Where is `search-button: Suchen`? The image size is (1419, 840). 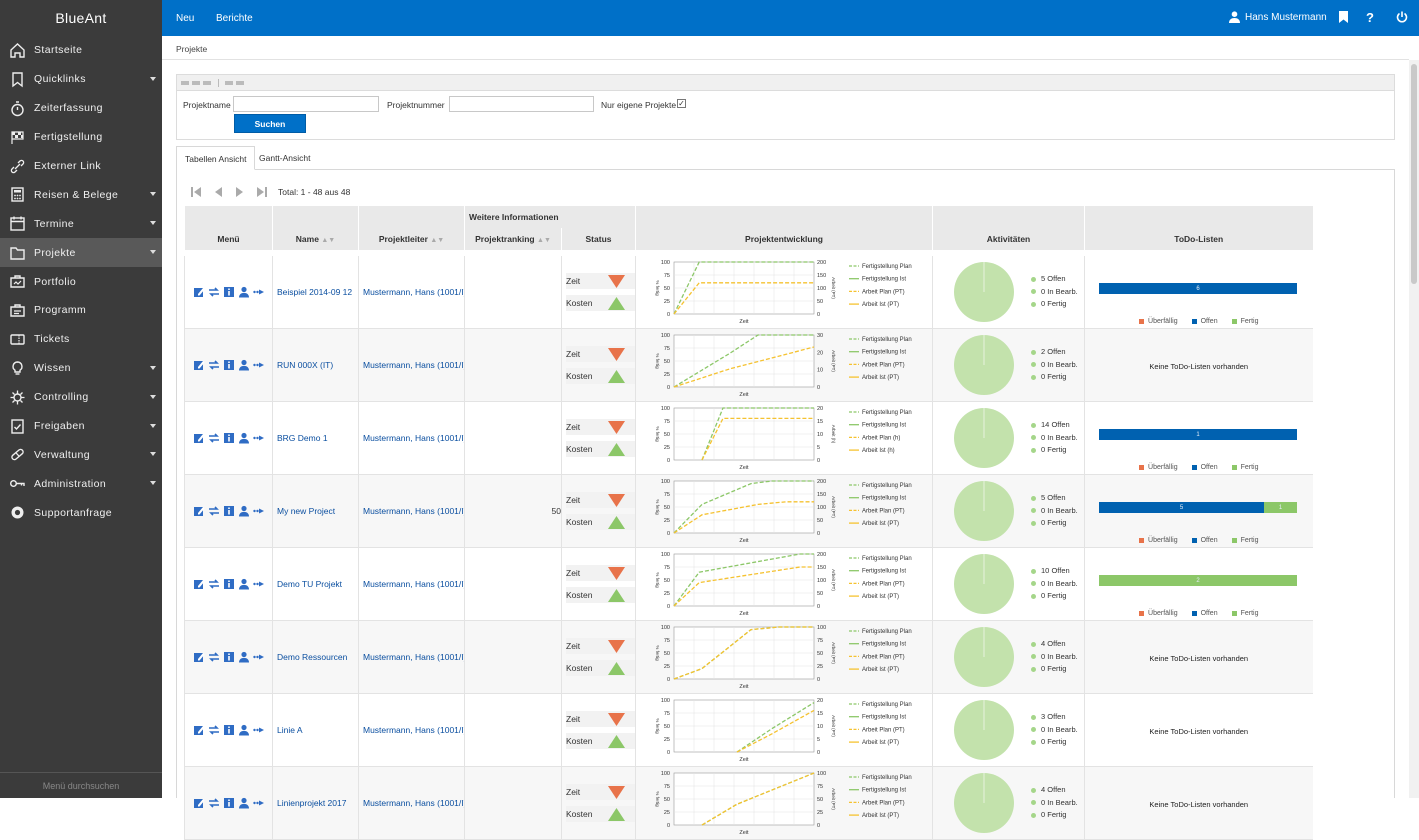 search-button: Suchen is located at coordinates (270, 123).